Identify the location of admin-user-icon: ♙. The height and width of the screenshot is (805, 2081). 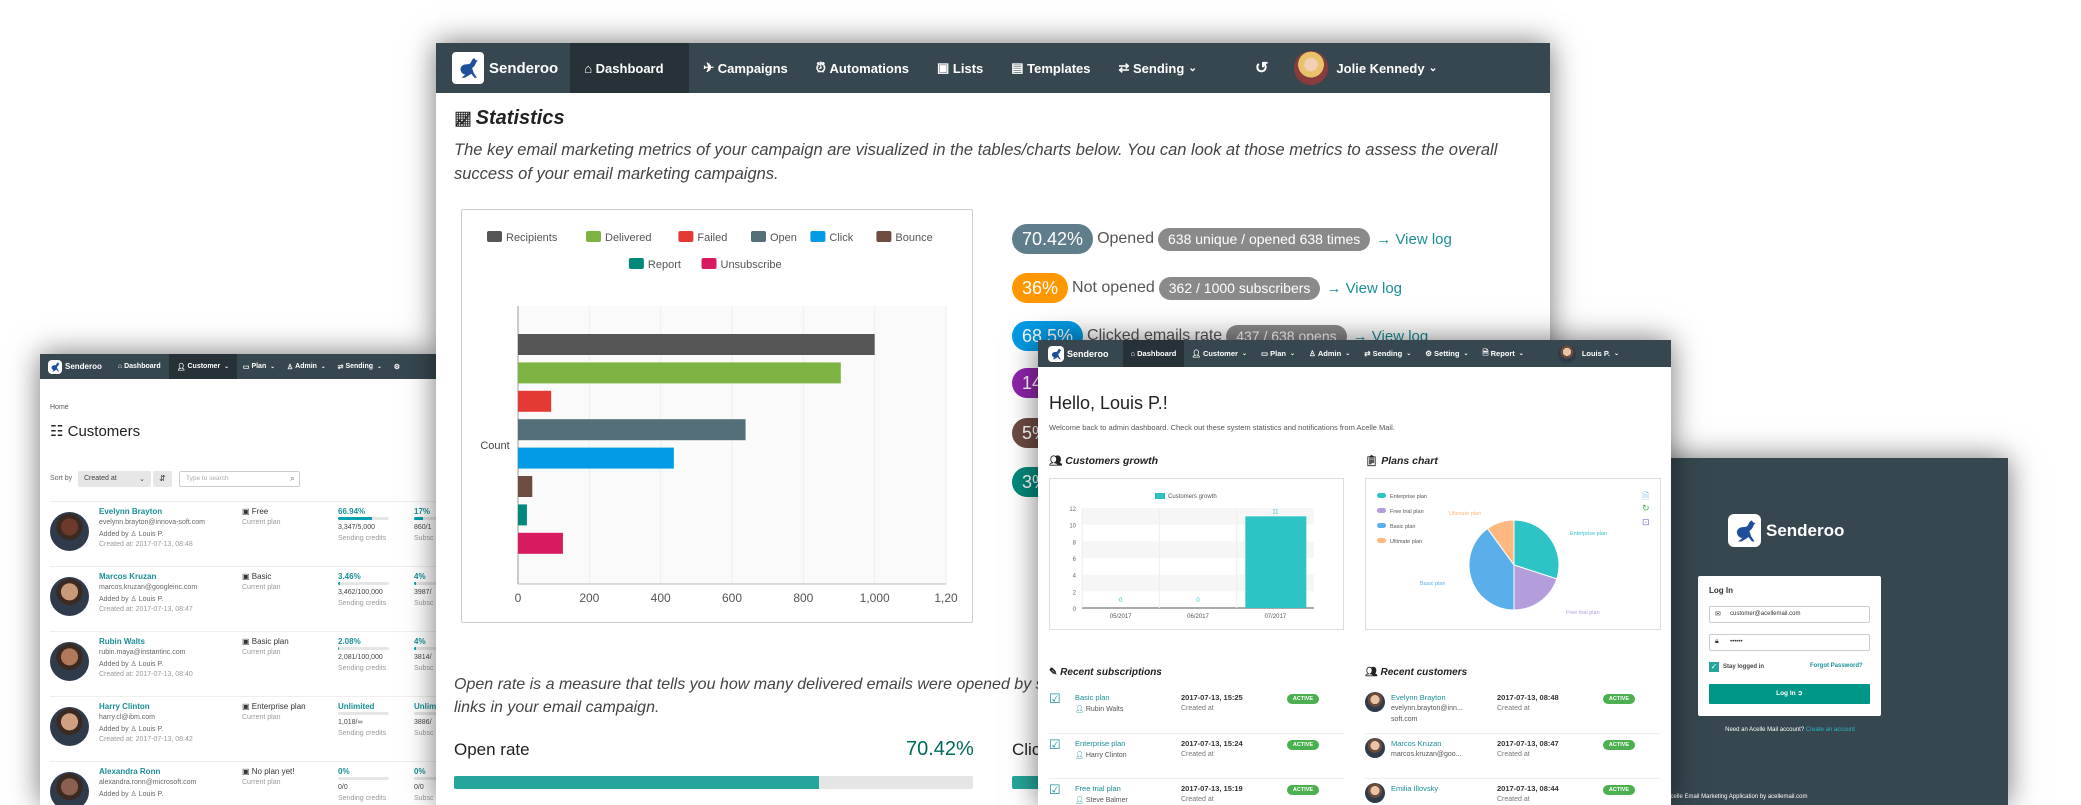
(133, 534).